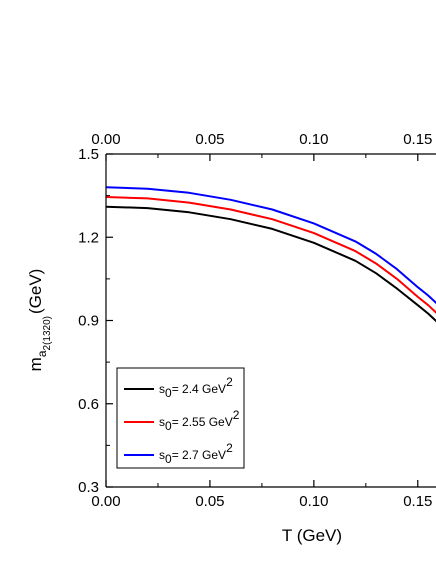  I want to click on y-tick-label: 1.5, so click(88, 154).